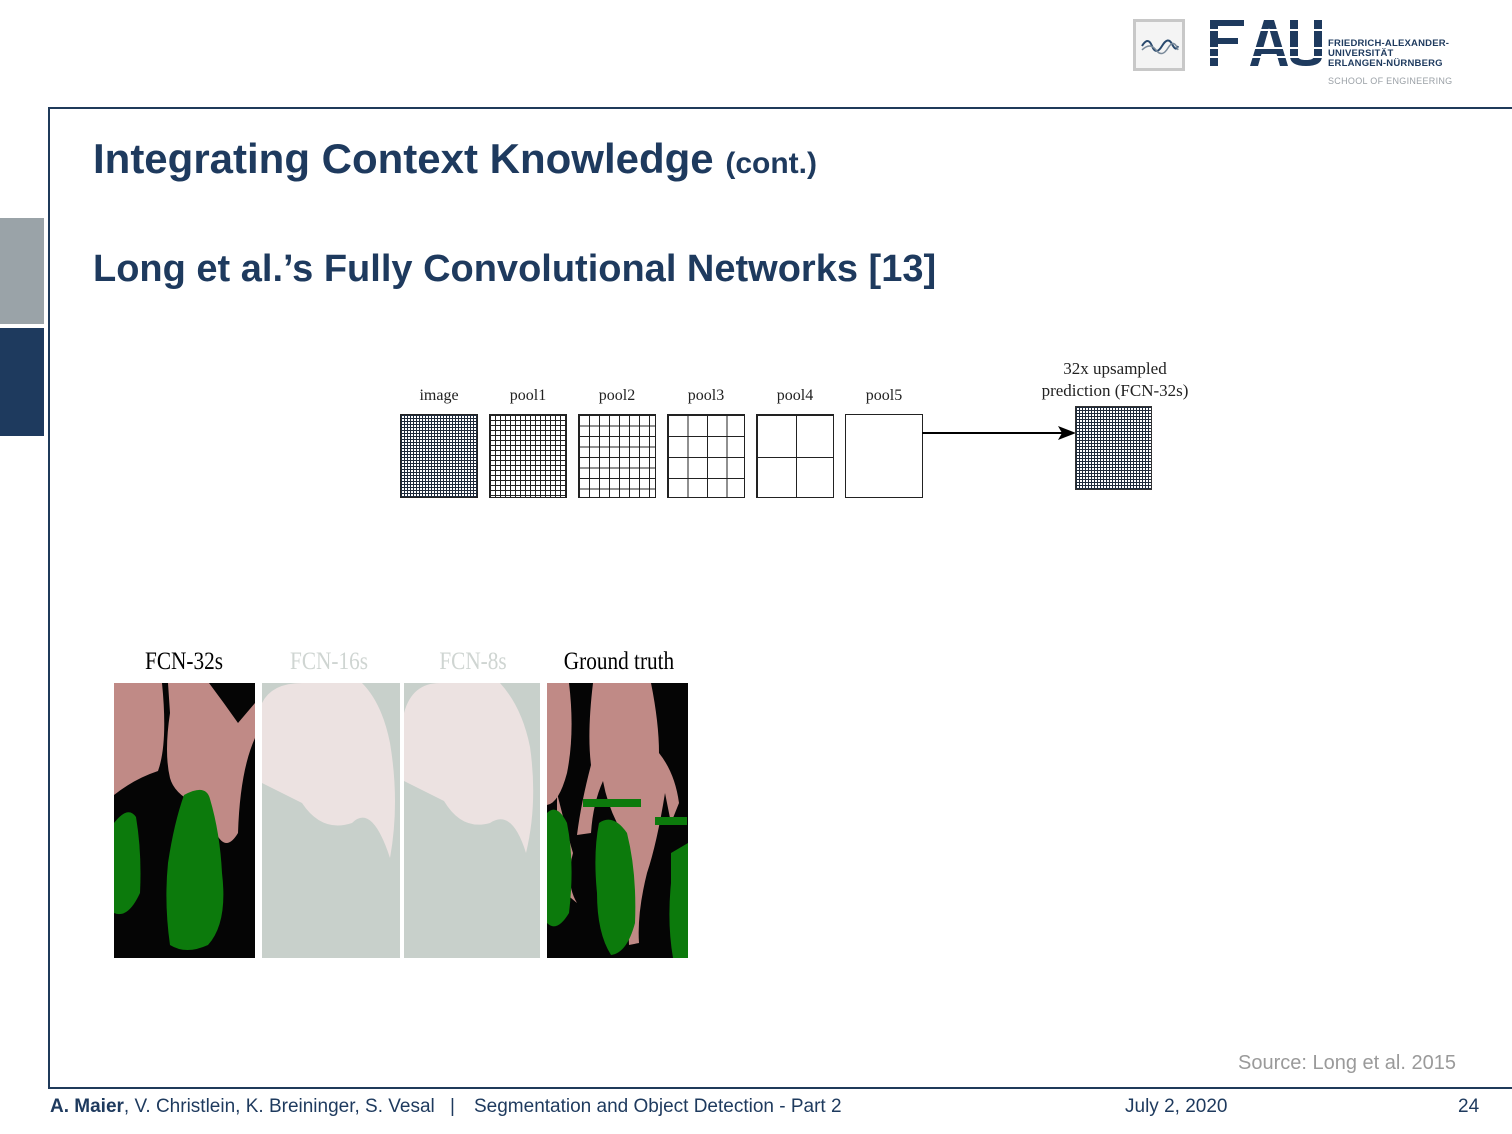  What do you see at coordinates (1385, 63) in the screenshot?
I see `university-name-line3: ERLANGEN-NÜRNBERG` at bounding box center [1385, 63].